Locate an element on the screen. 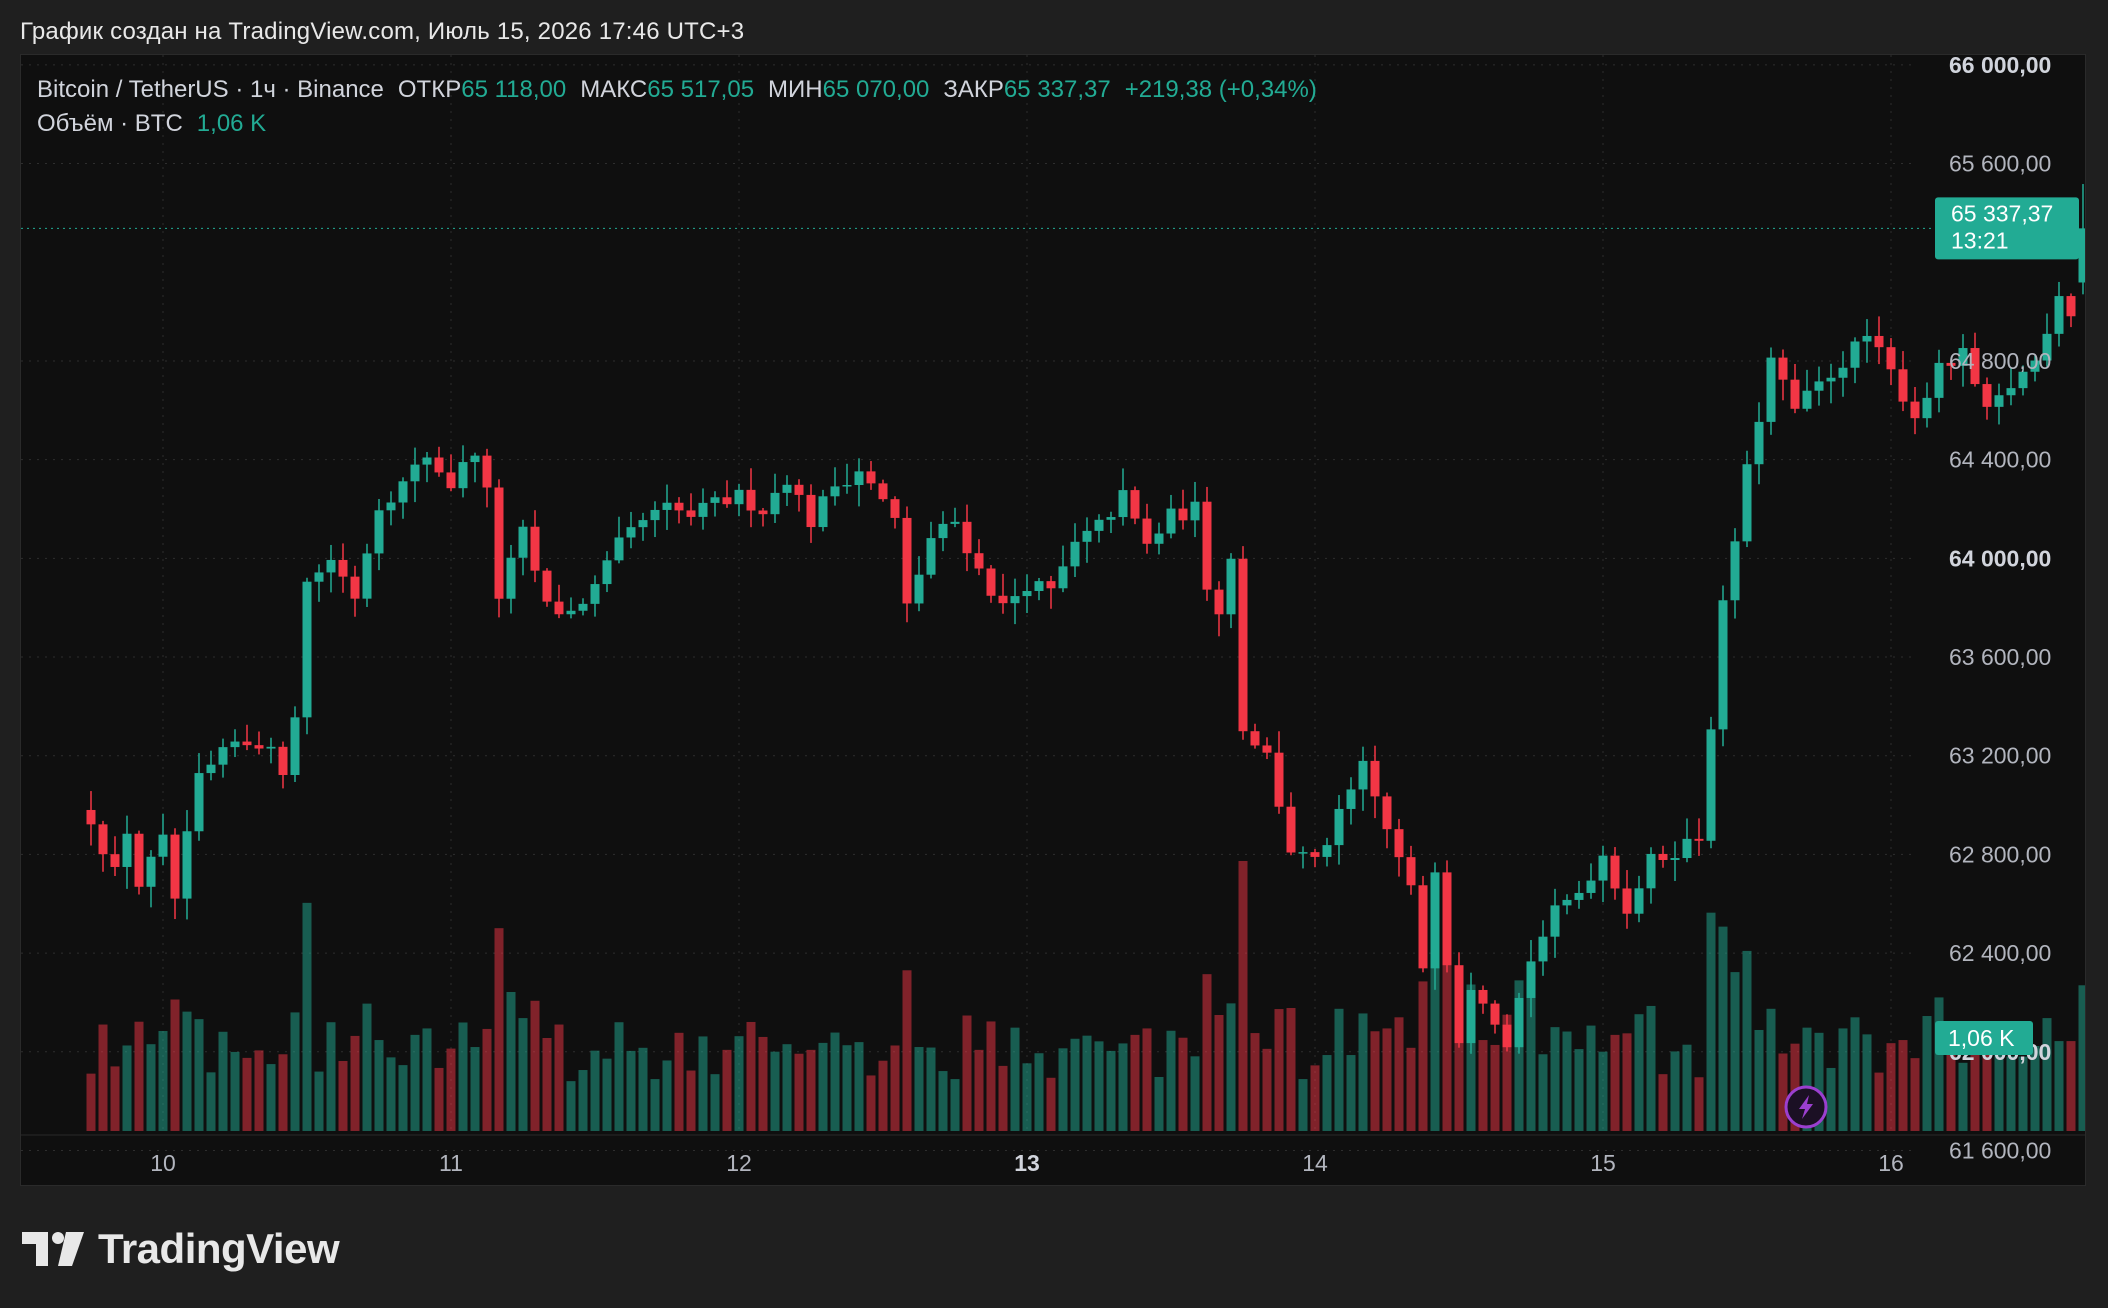 The height and width of the screenshot is (1308, 2108). tradingview-logo-icon is located at coordinates (53, 1249).